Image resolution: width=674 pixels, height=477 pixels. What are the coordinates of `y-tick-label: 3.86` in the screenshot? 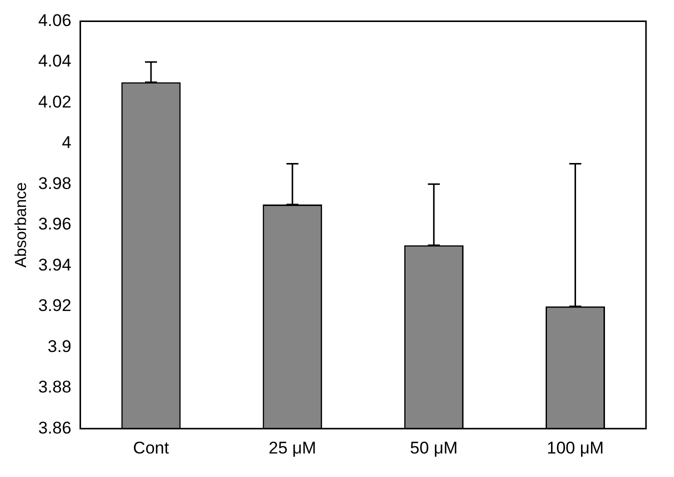 It's located at (55, 428).